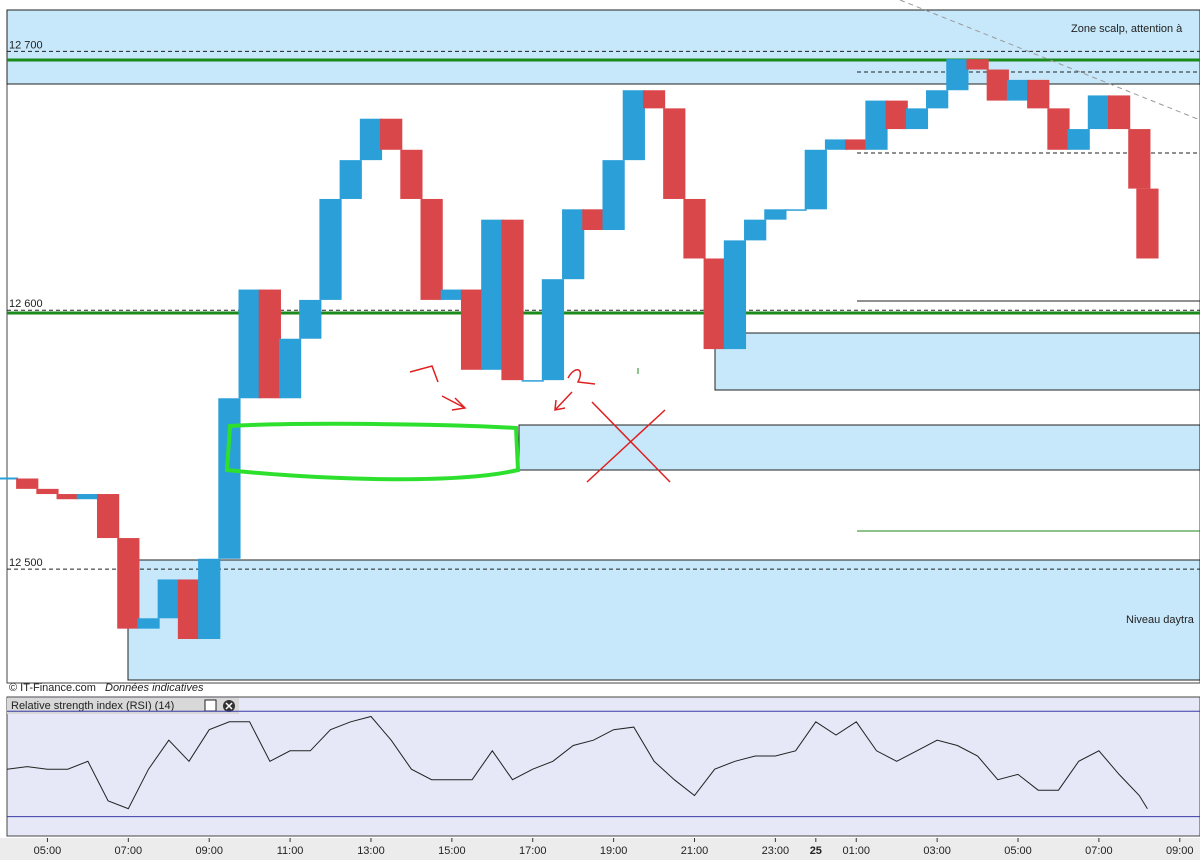  What do you see at coordinates (229, 706) in the screenshot?
I see `close-icon-cross` at bounding box center [229, 706].